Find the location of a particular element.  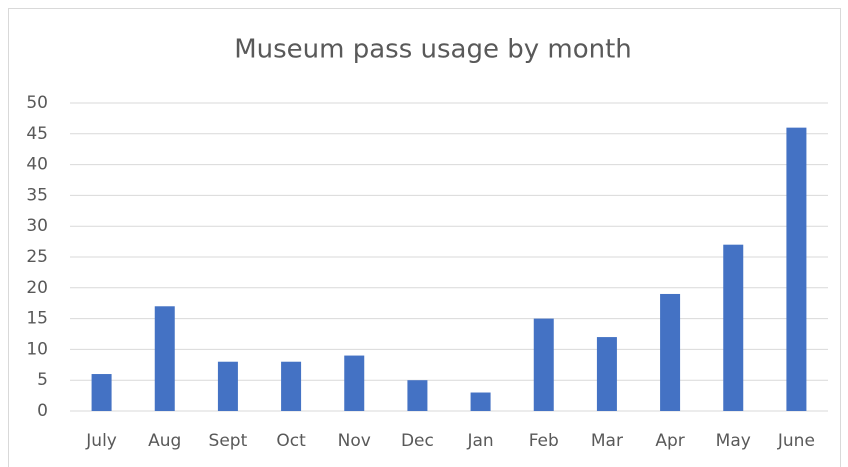

chart-title: Museum pass usage by month is located at coordinates (433, 50).